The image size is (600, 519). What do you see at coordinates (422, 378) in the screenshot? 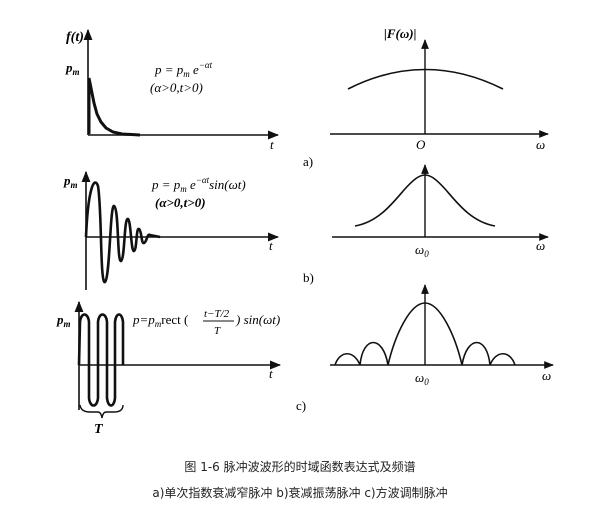
I see `c-center-label: ω0` at bounding box center [422, 378].